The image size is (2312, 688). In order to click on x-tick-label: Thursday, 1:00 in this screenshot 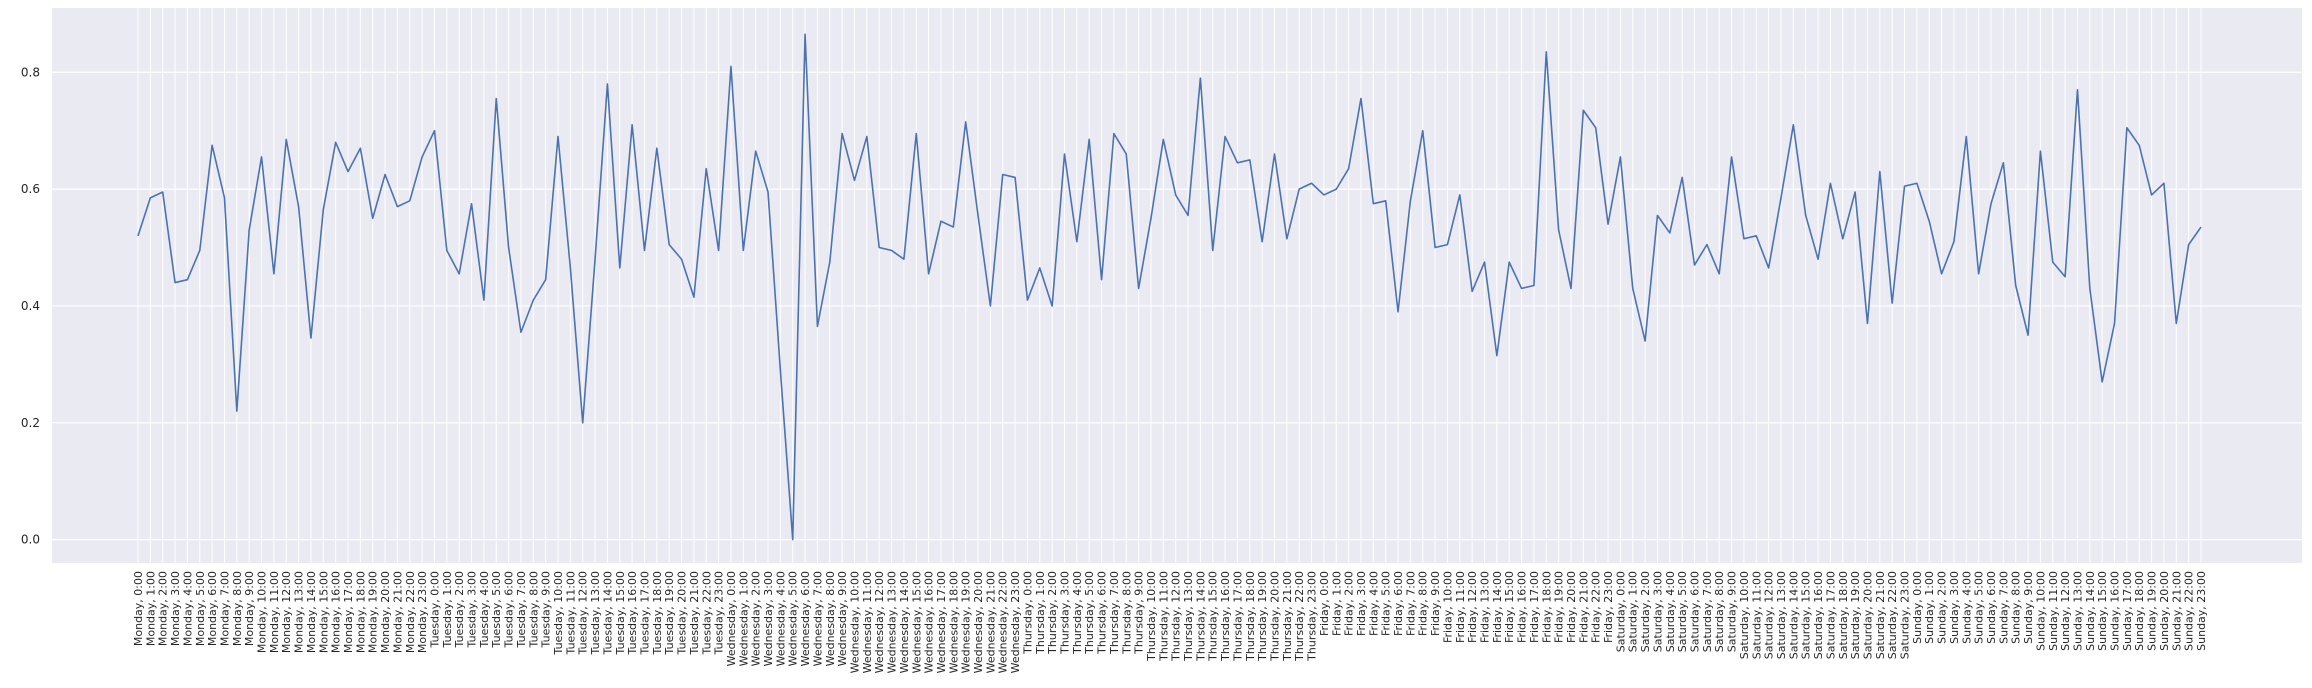, I will do `click(1040, 613)`.